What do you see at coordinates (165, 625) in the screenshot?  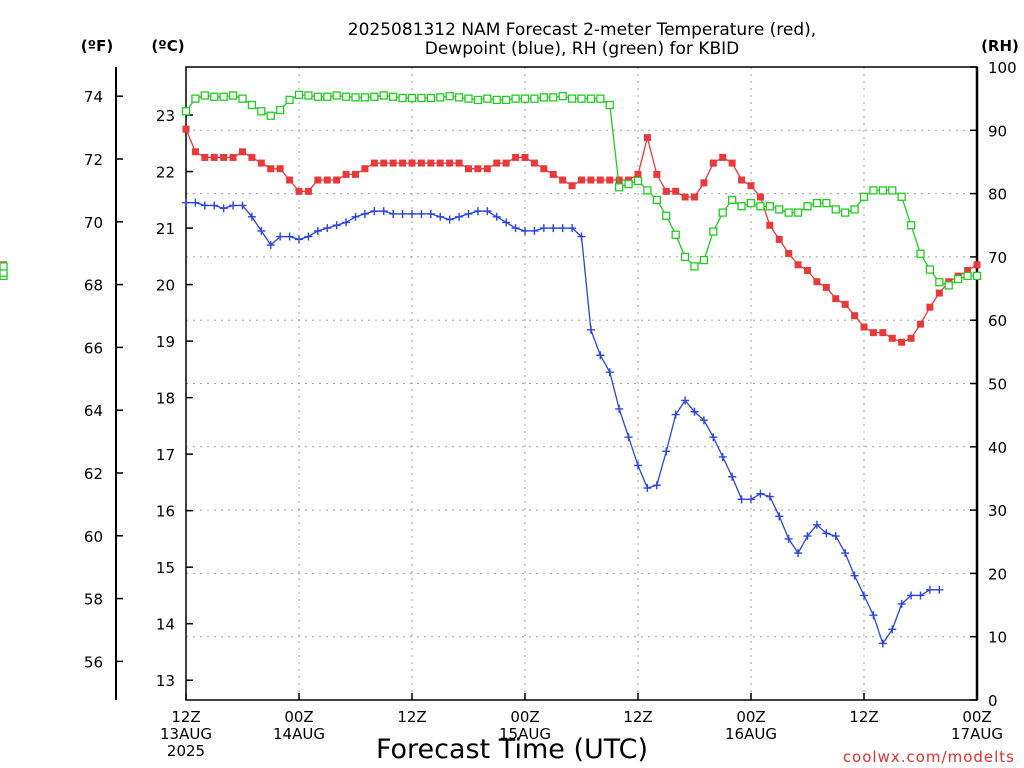 I see `celsius-tick-label: 14` at bounding box center [165, 625].